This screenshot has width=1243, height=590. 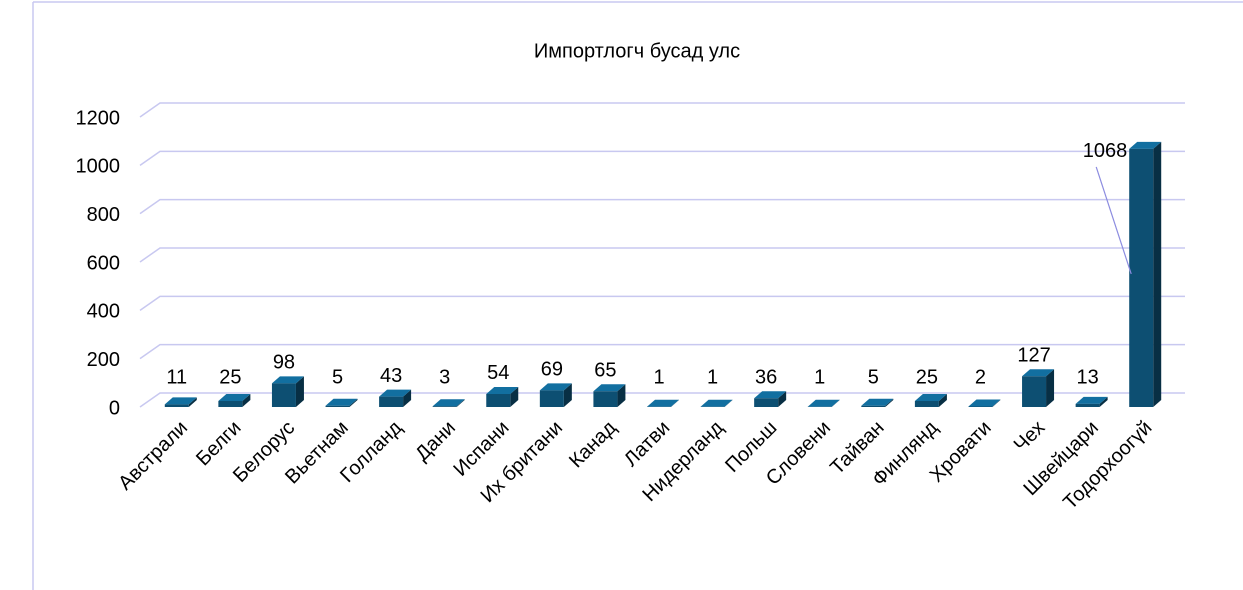 What do you see at coordinates (391, 376) in the screenshot?
I see `data-label: 43` at bounding box center [391, 376].